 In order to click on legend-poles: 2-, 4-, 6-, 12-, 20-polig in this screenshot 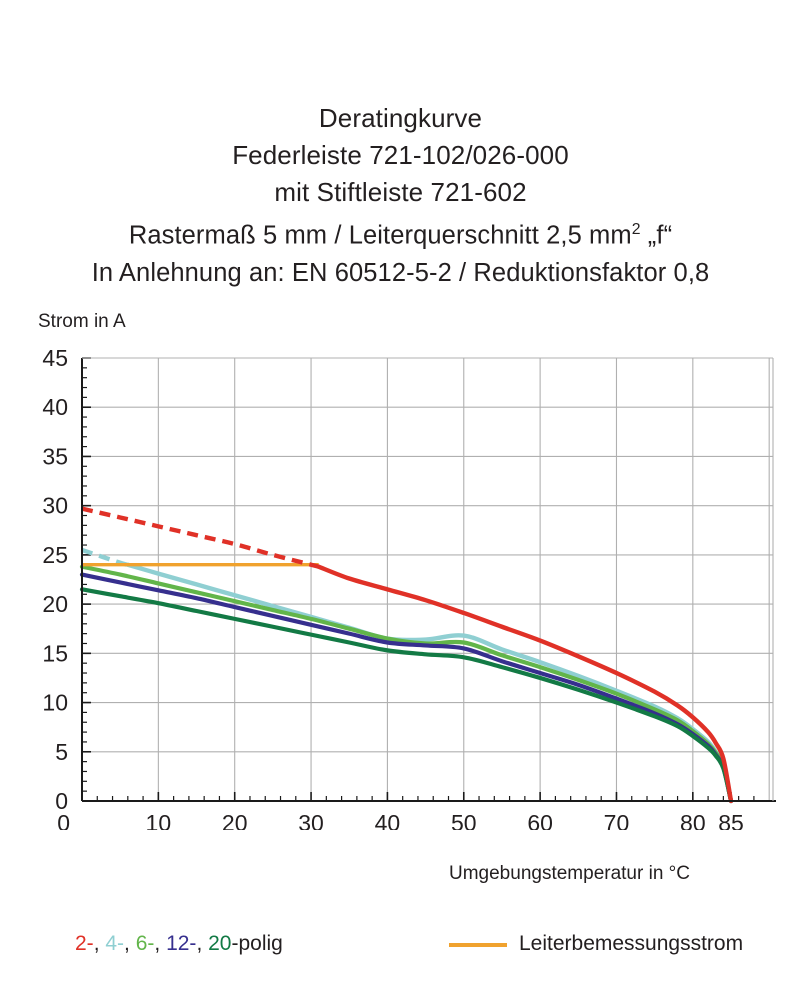, I will do `click(179, 944)`.